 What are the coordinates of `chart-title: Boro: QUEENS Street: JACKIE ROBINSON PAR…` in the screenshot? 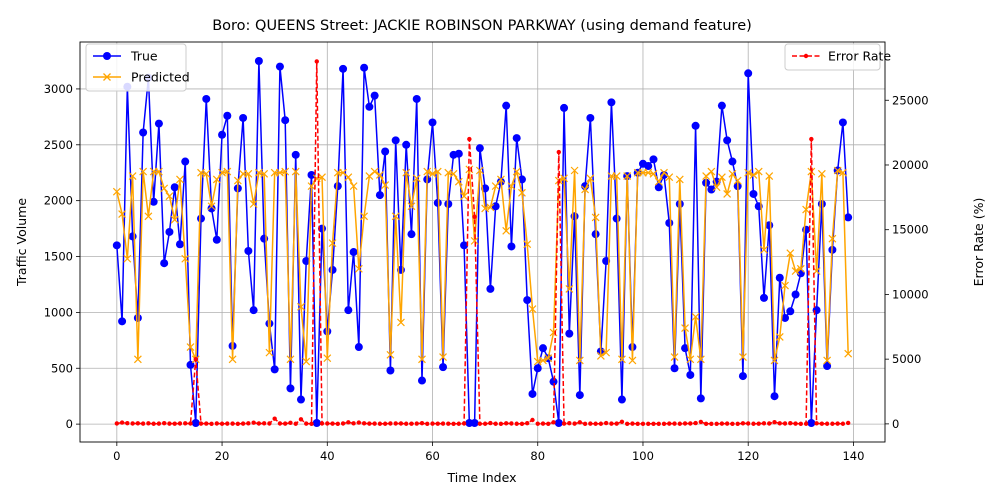 It's located at (482, 26).